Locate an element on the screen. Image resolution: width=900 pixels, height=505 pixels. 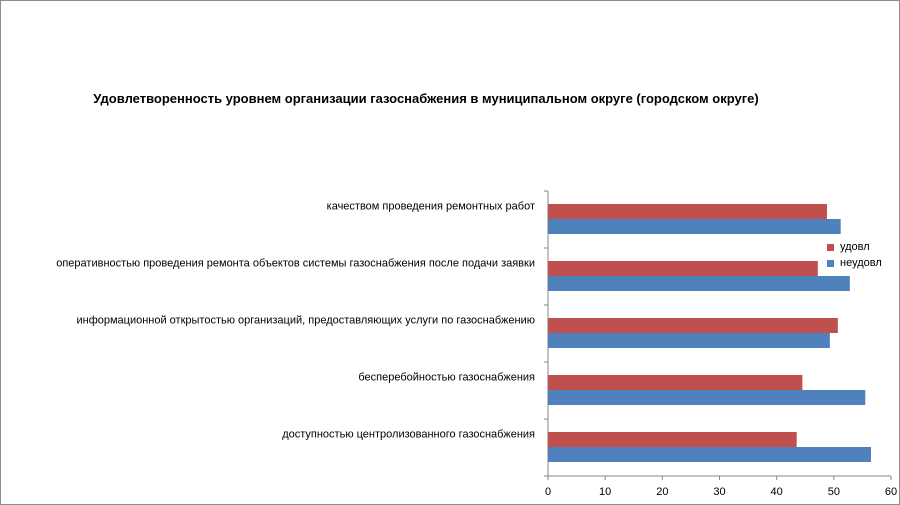
legend-item: удовл is located at coordinates (854, 247).